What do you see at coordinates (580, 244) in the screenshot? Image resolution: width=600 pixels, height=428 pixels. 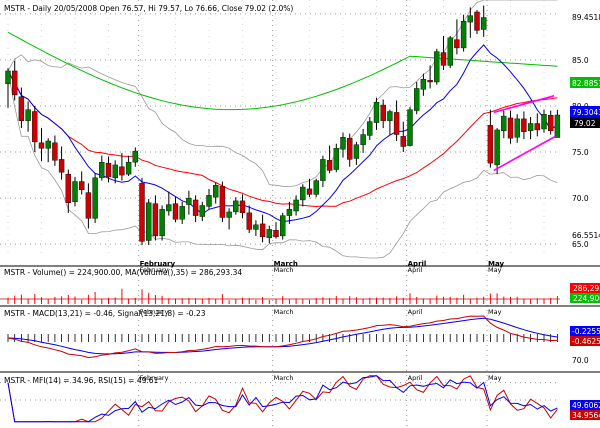 I see `price-tick-label: 65.0` at bounding box center [580, 244].